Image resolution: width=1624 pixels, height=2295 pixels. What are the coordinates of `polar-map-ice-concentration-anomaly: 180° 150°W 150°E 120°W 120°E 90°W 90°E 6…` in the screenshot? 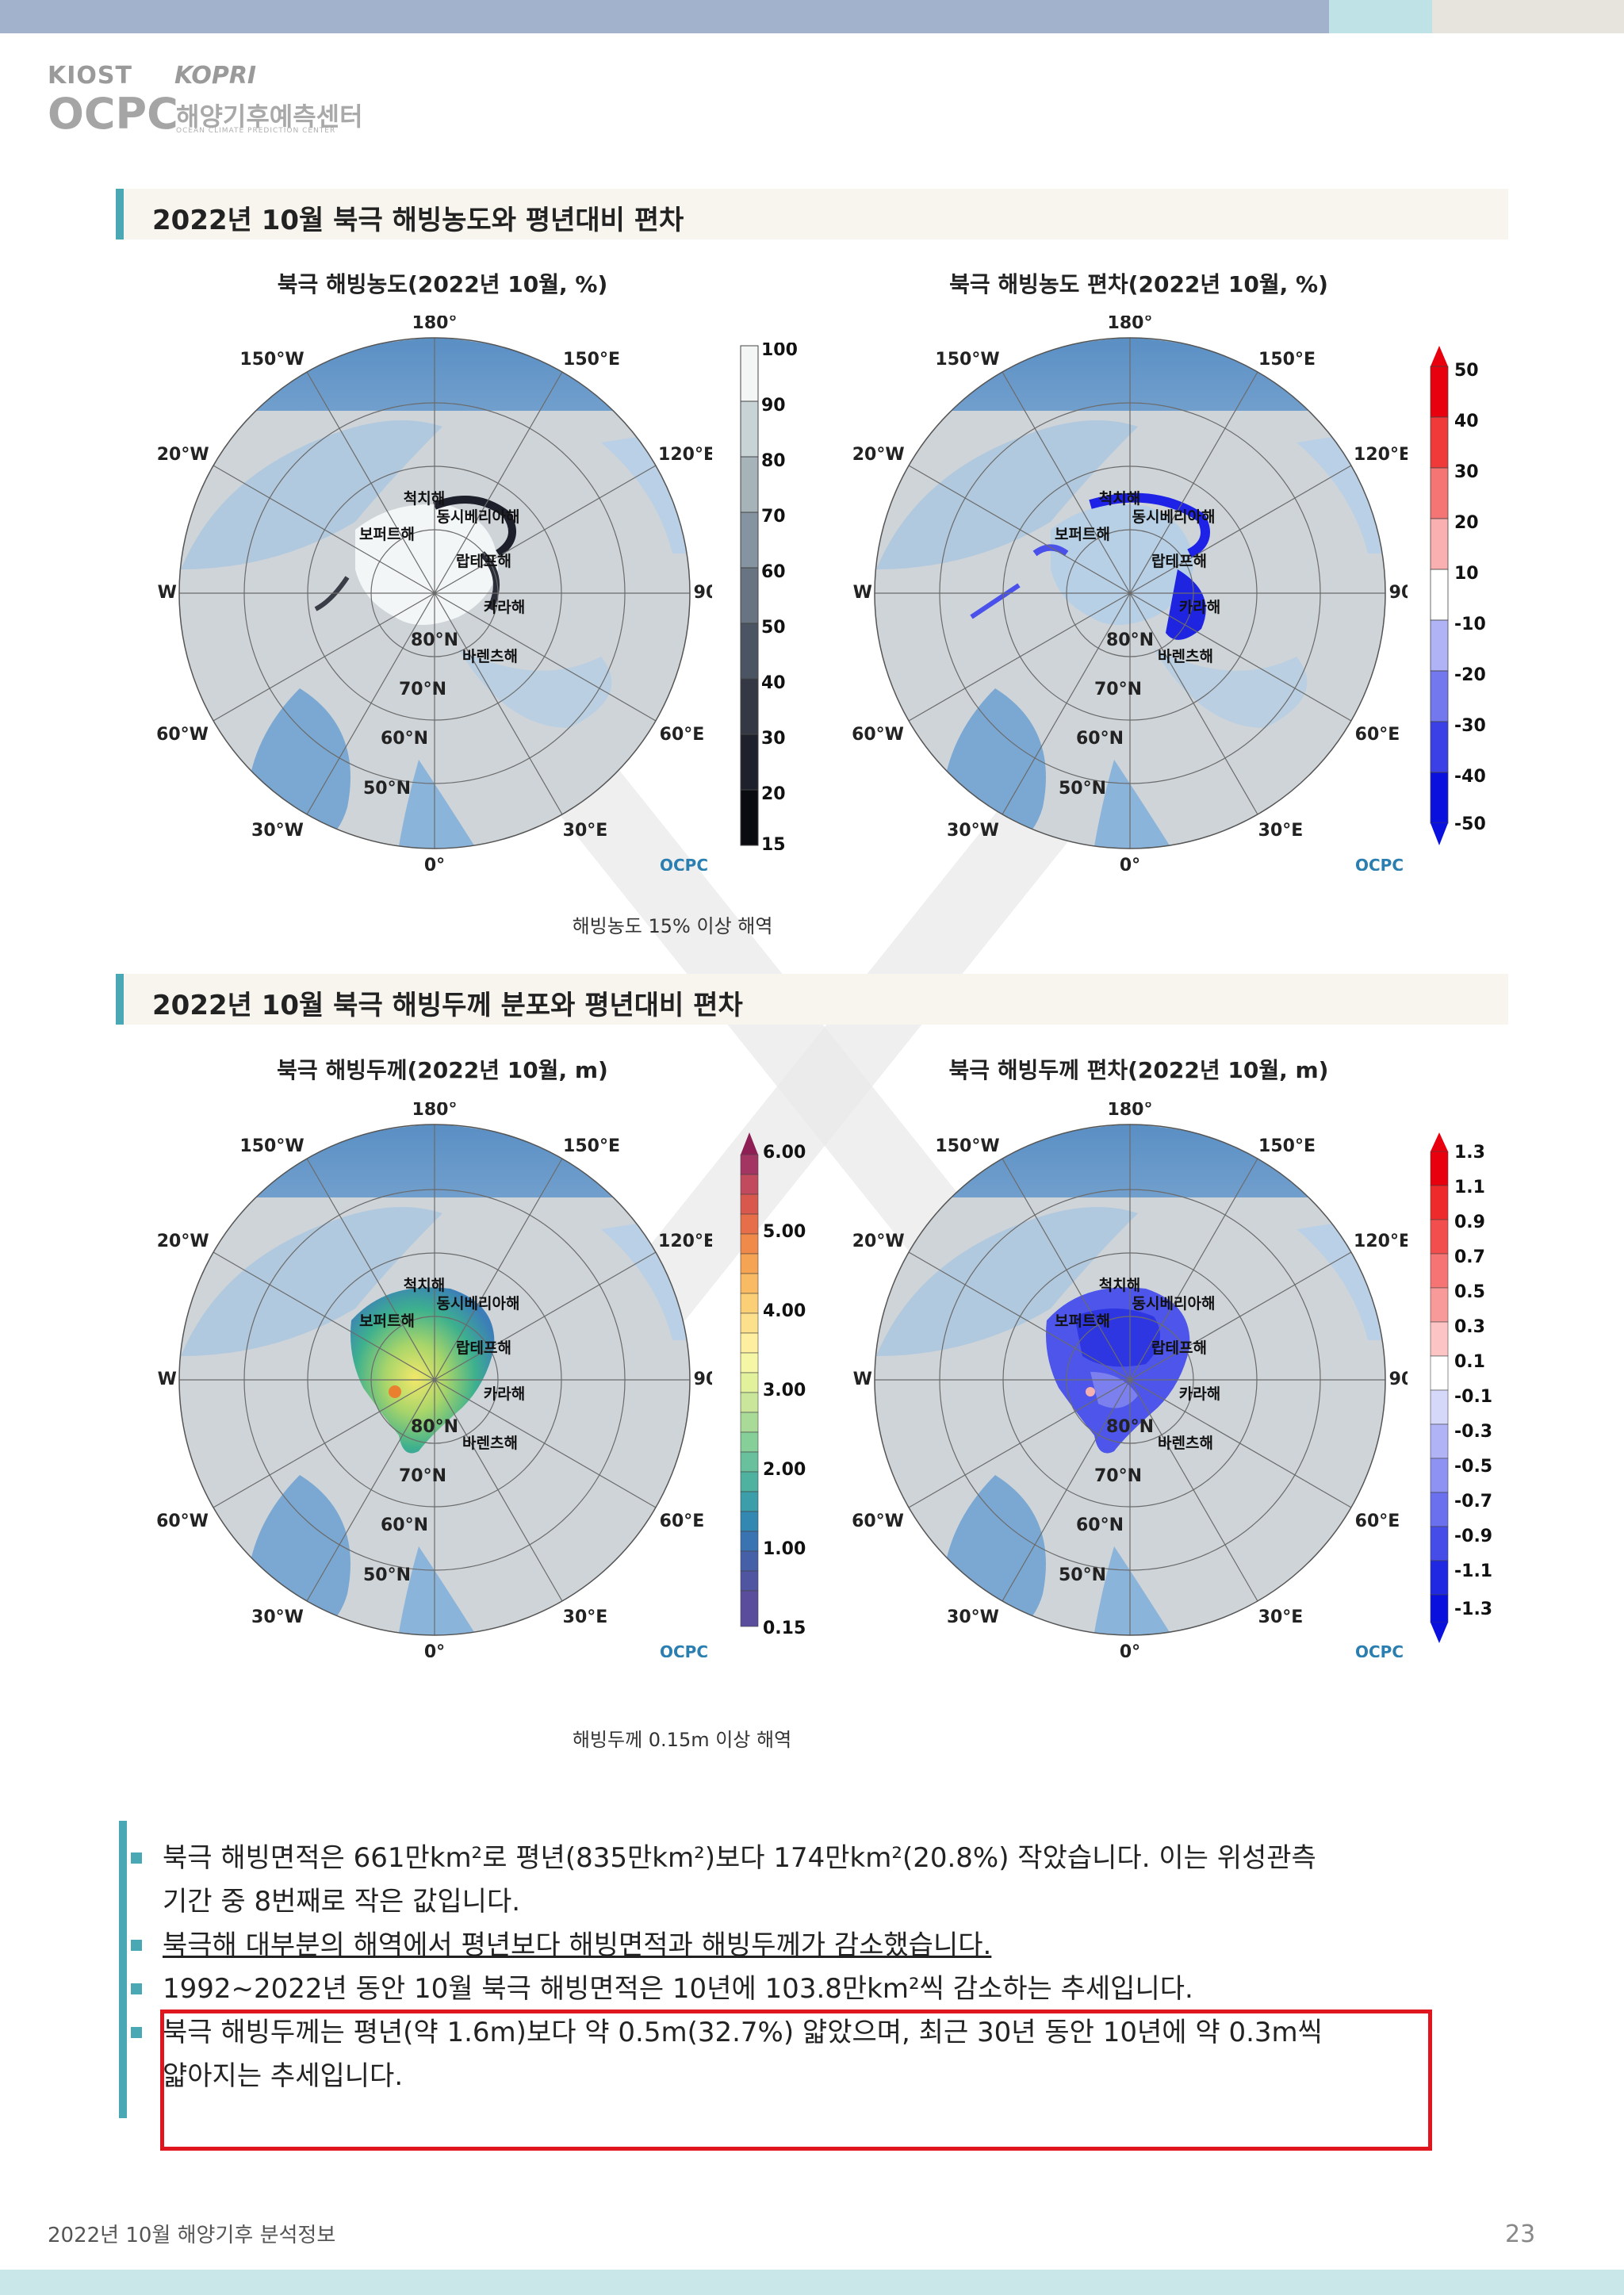 It's located at (1127, 594).